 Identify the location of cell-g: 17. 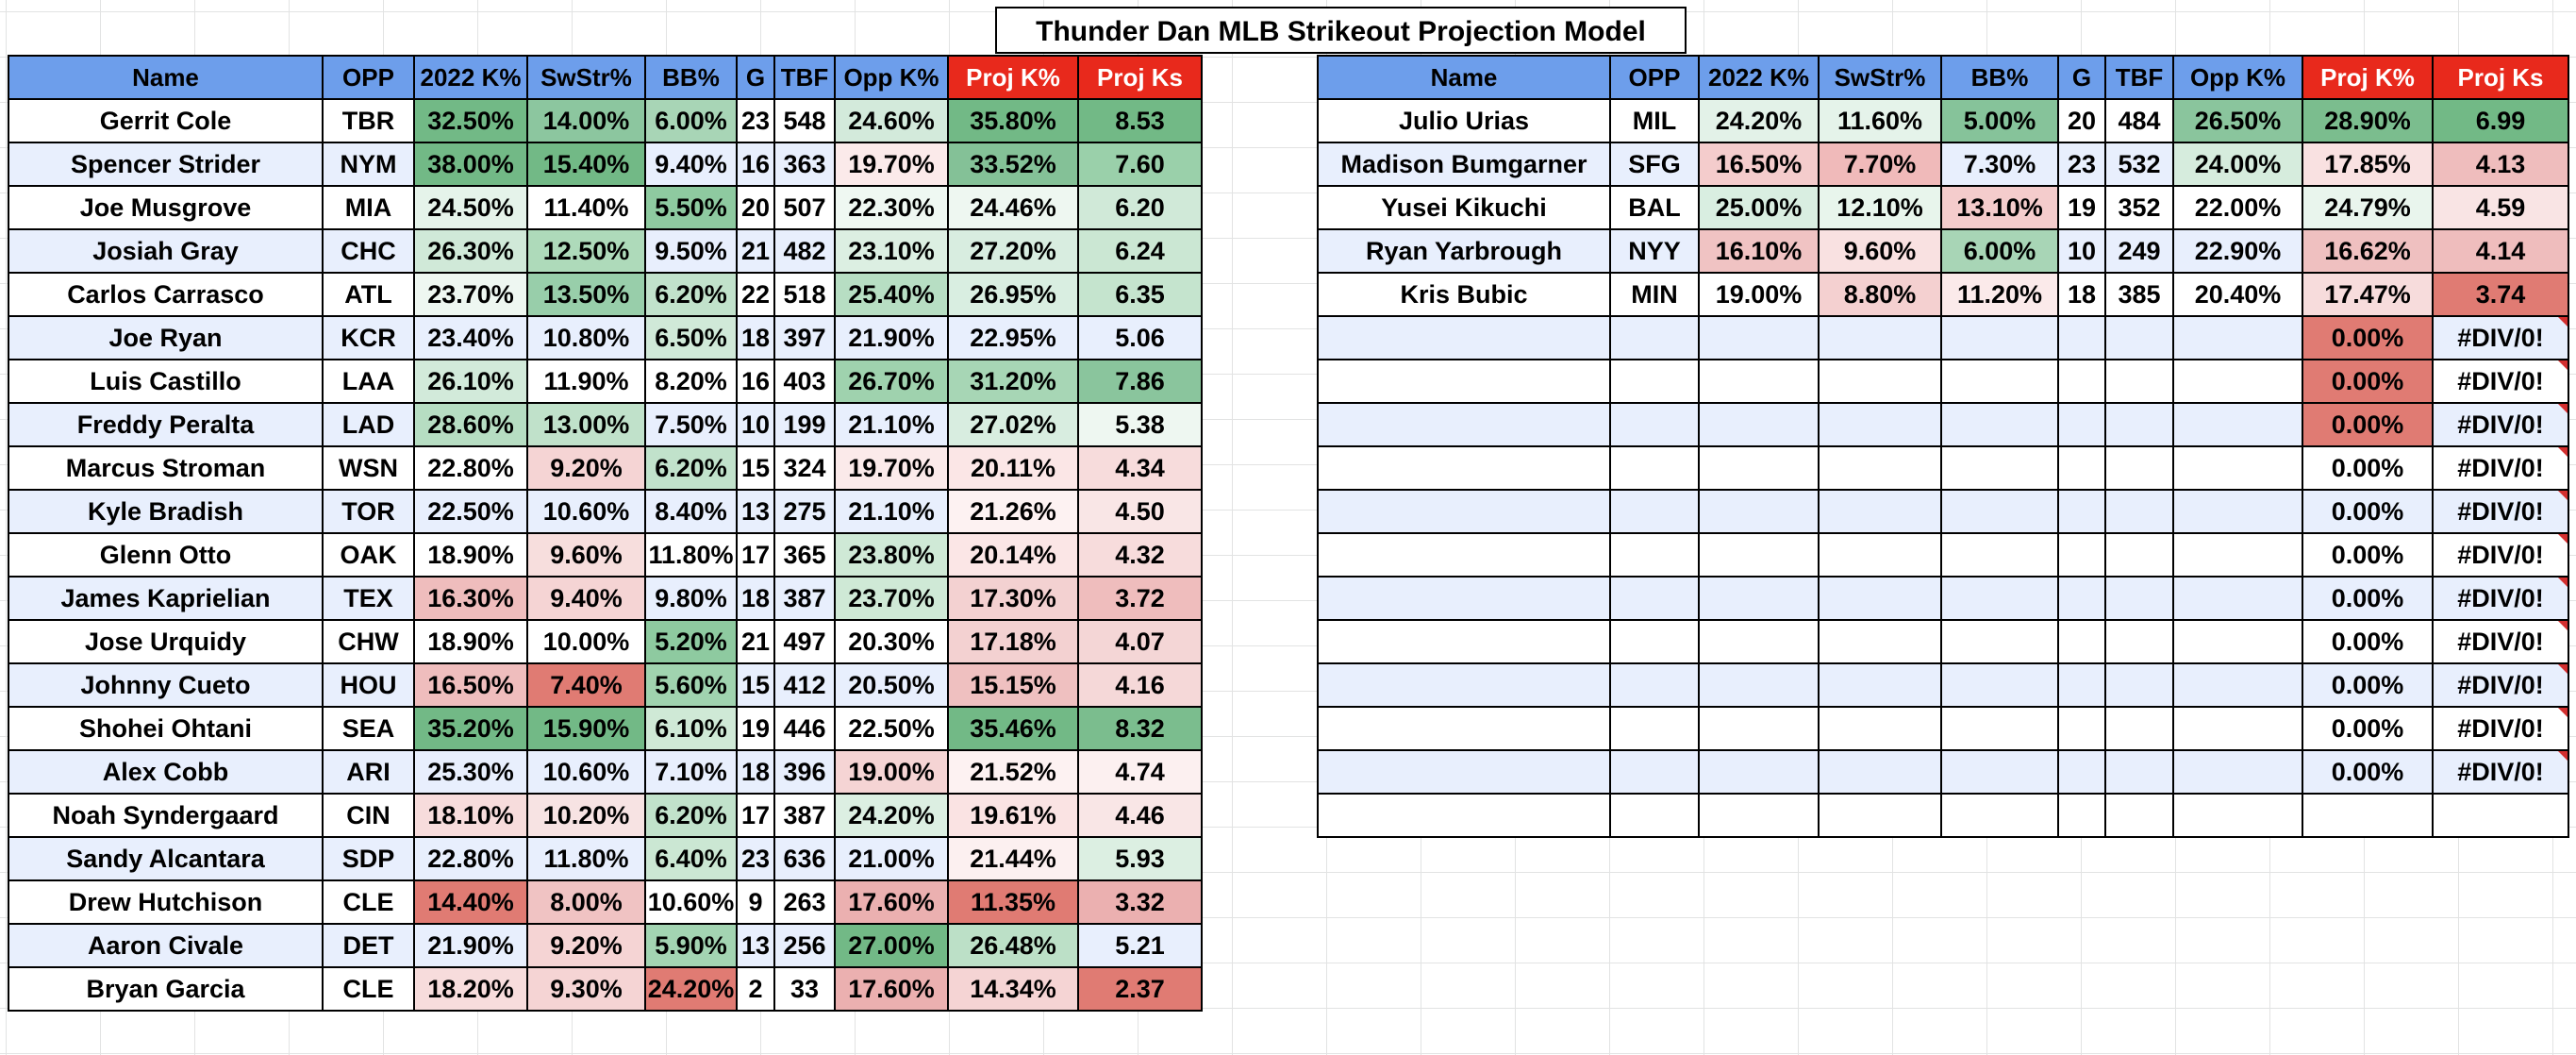
(755, 816).